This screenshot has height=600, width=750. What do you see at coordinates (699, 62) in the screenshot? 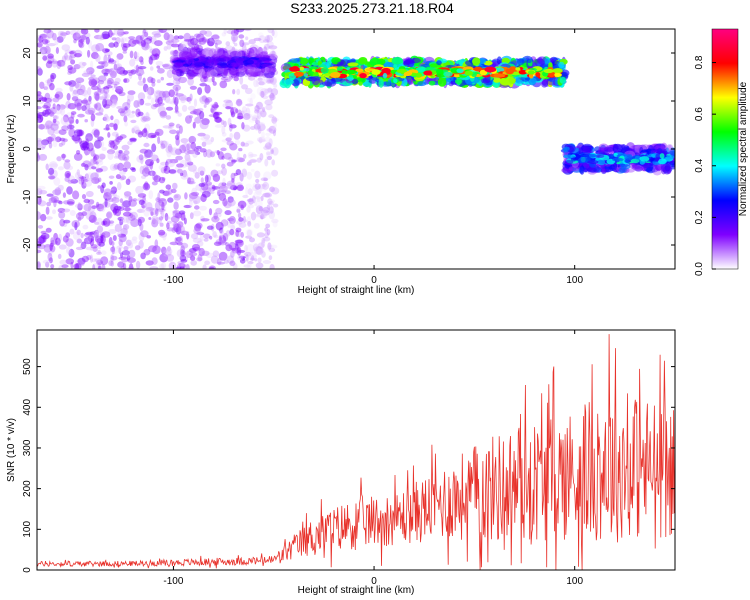
I see `colorbar-tick-label: 0.8` at bounding box center [699, 62].